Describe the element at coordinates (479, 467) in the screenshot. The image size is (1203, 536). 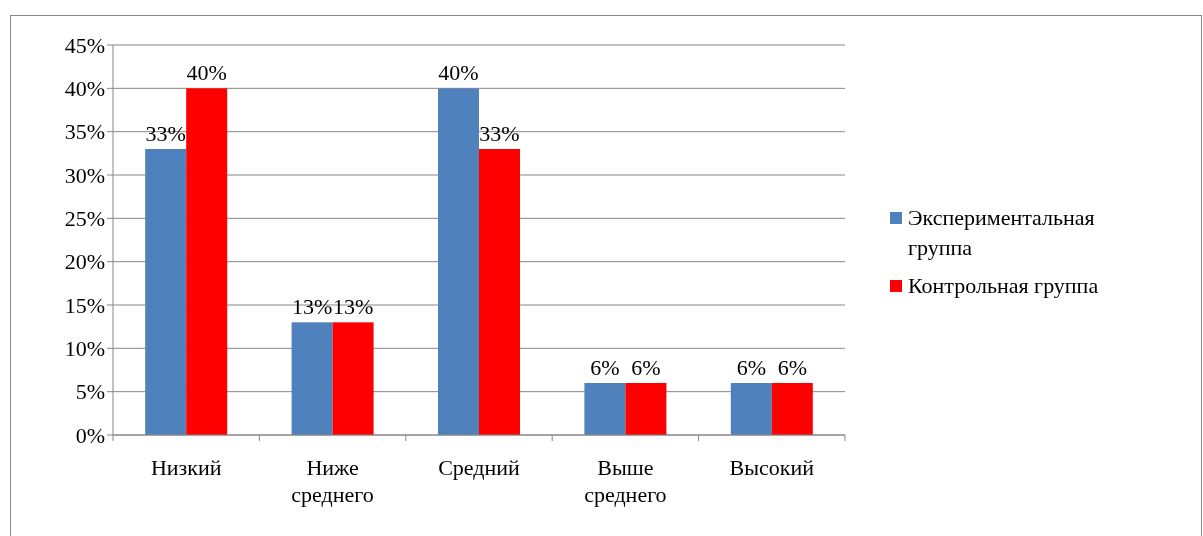
I see `x-tick-label: Средний` at that location.